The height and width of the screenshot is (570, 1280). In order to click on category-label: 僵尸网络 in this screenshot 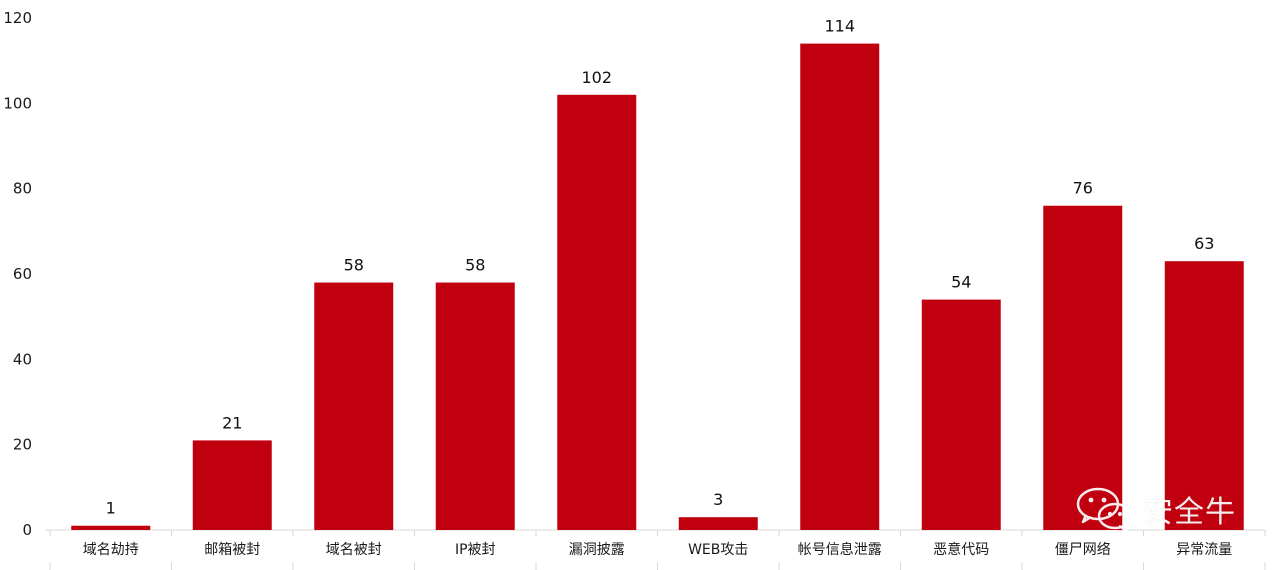, I will do `click(1083, 550)`.